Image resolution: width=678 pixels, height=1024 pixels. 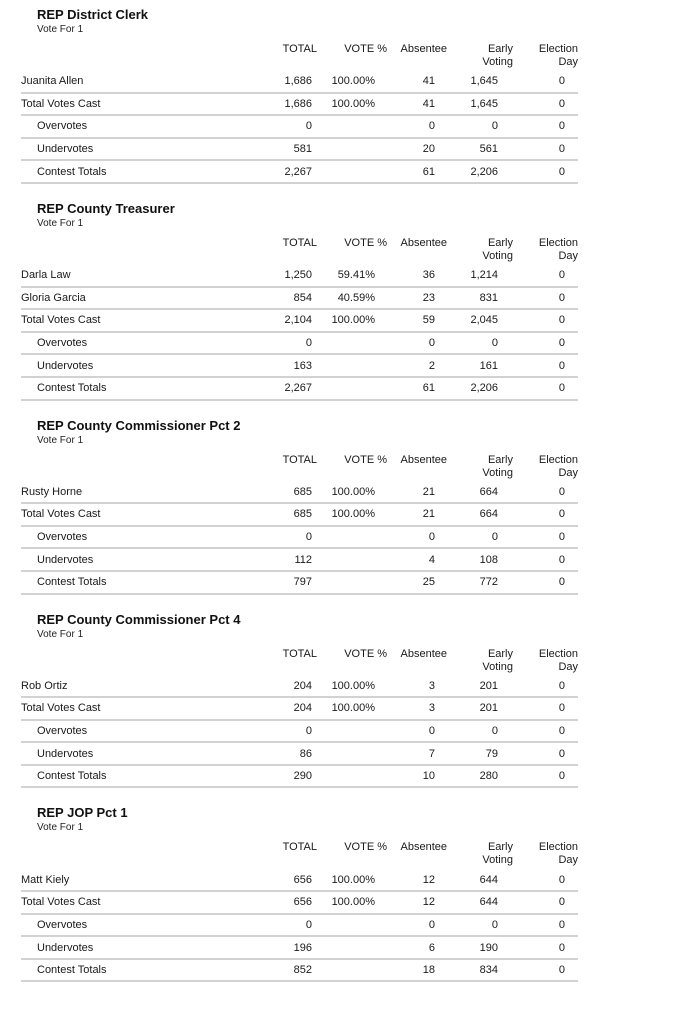 I want to click on table-row: Contest Totals 852 18 834 0, so click(x=299, y=971).